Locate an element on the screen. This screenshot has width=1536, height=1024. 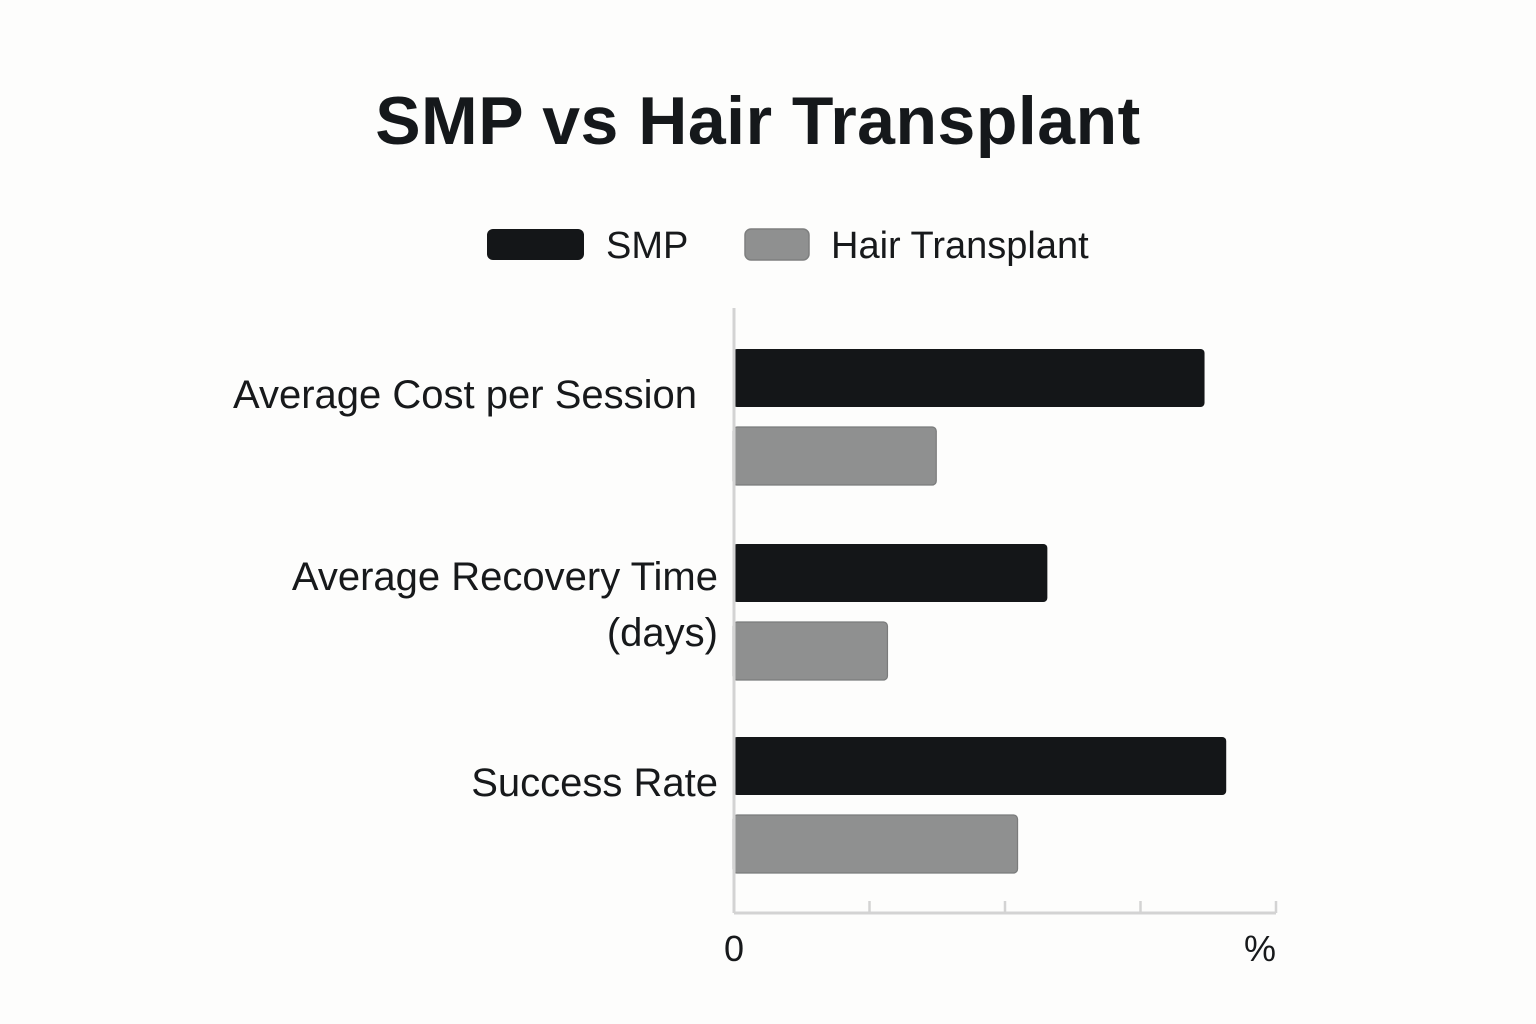
category-label: Success Rate is located at coordinates (594, 783).